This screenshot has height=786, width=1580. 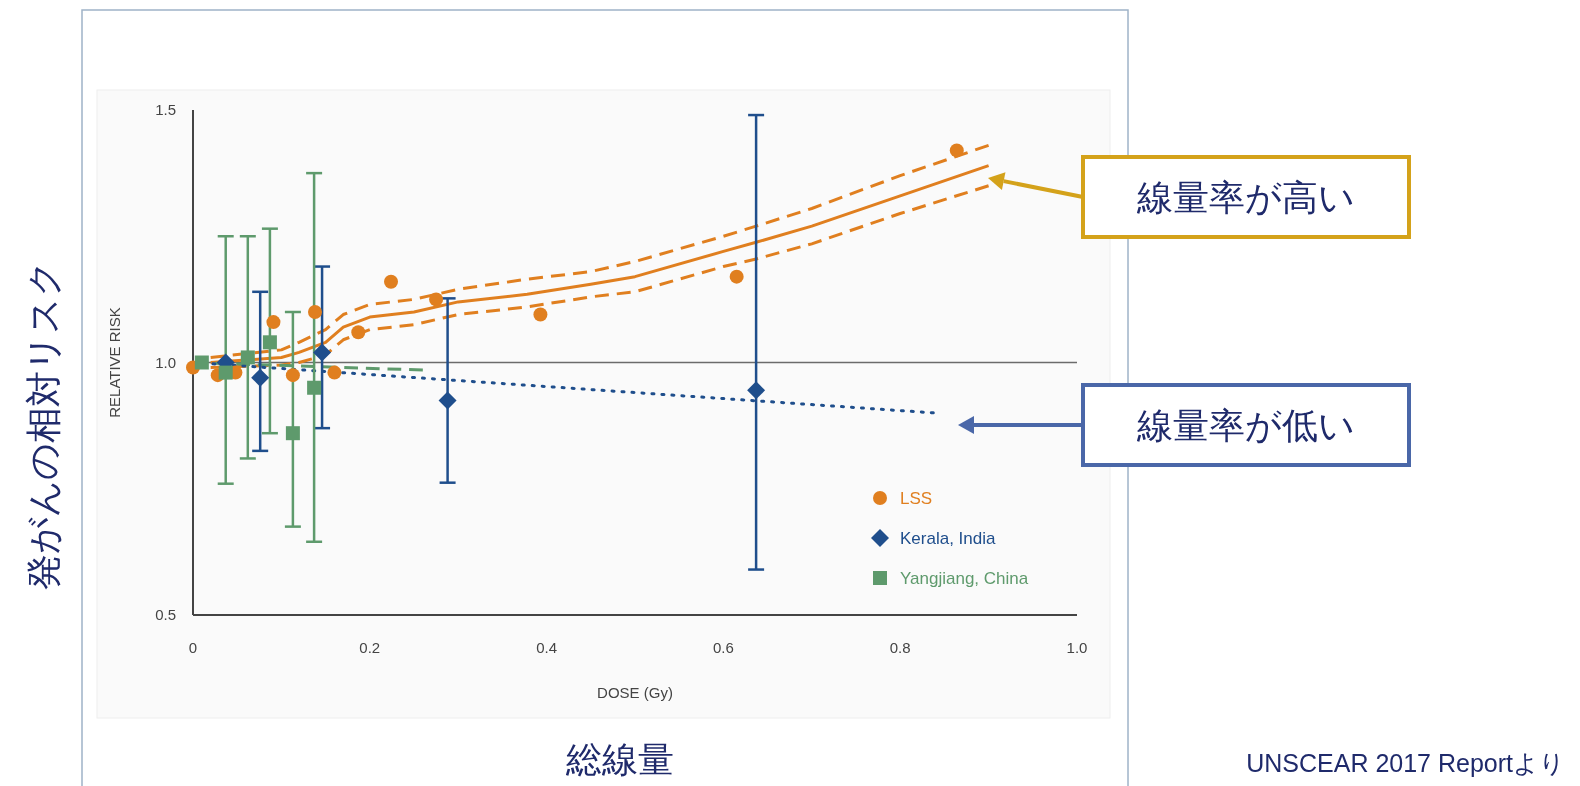 I want to click on x-tick-label: 0, so click(x=193, y=647).